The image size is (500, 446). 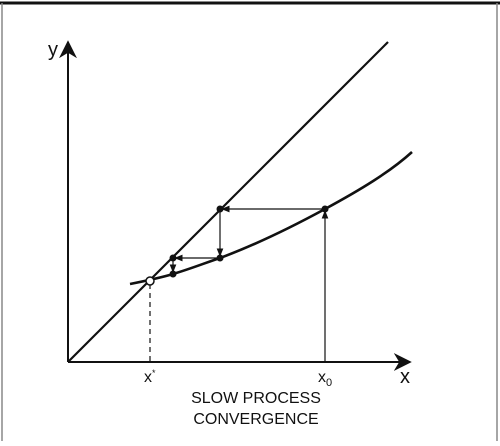 What do you see at coordinates (154, 373) in the screenshot?
I see `label-sup: *` at bounding box center [154, 373].